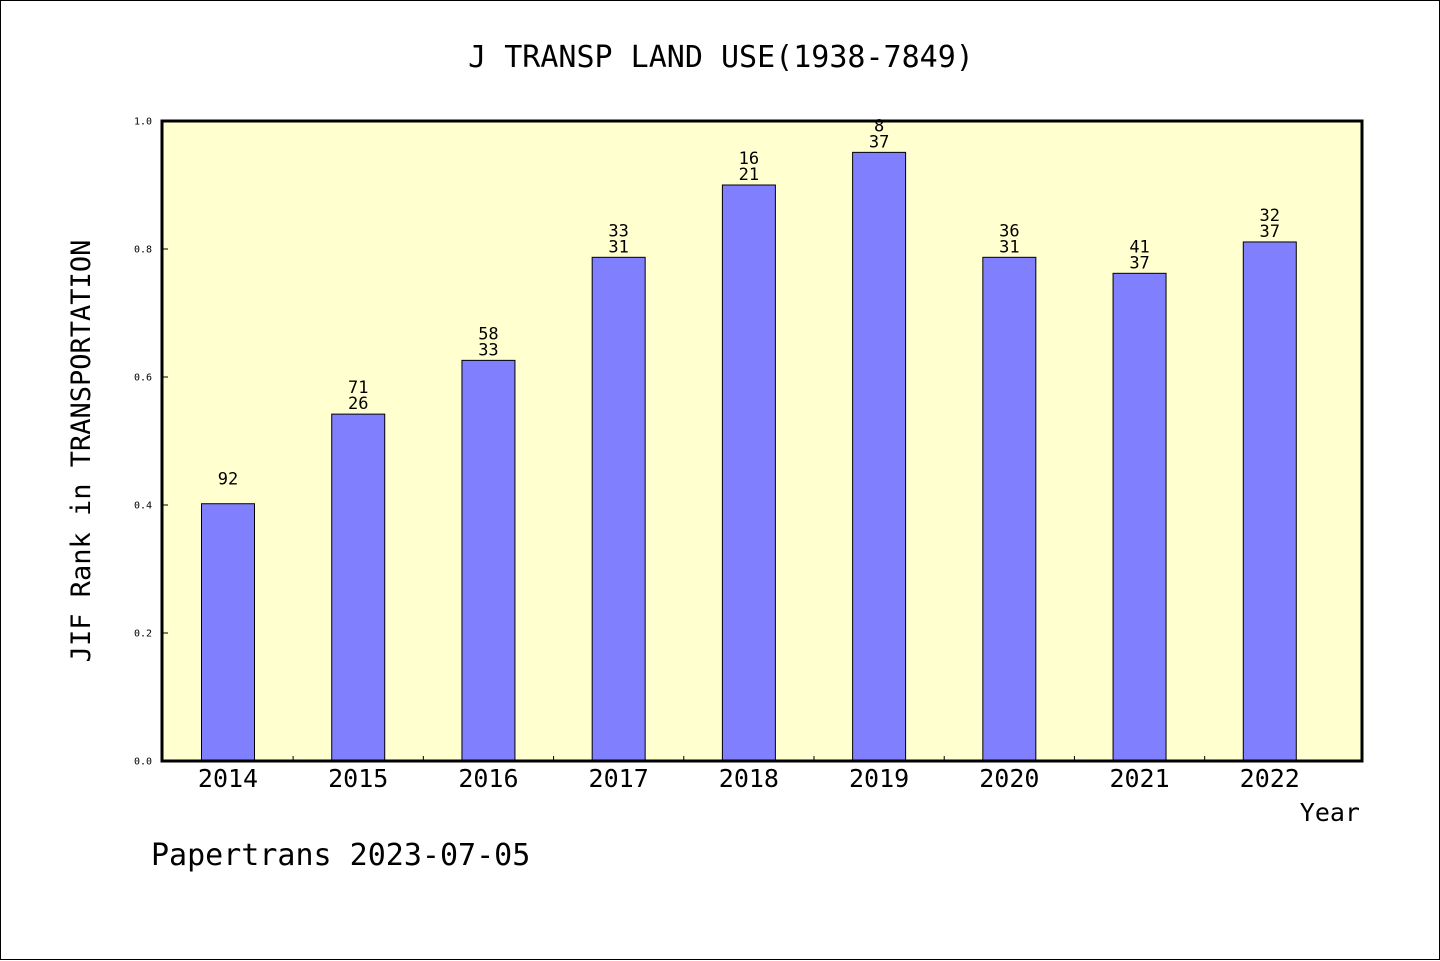  I want to click on bar-2021, so click(1139, 517).